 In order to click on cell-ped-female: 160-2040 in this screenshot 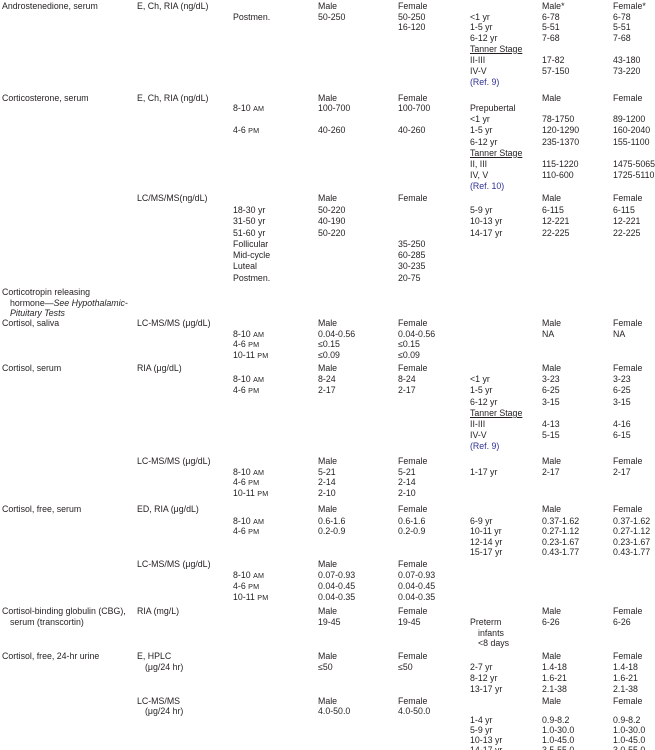, I will do `click(632, 130)`.